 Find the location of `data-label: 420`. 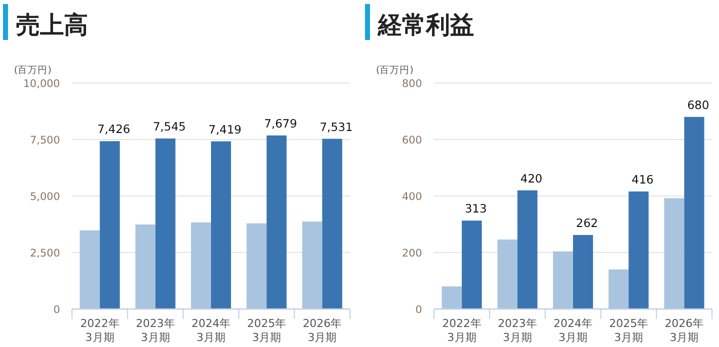

data-label: 420 is located at coordinates (531, 178).